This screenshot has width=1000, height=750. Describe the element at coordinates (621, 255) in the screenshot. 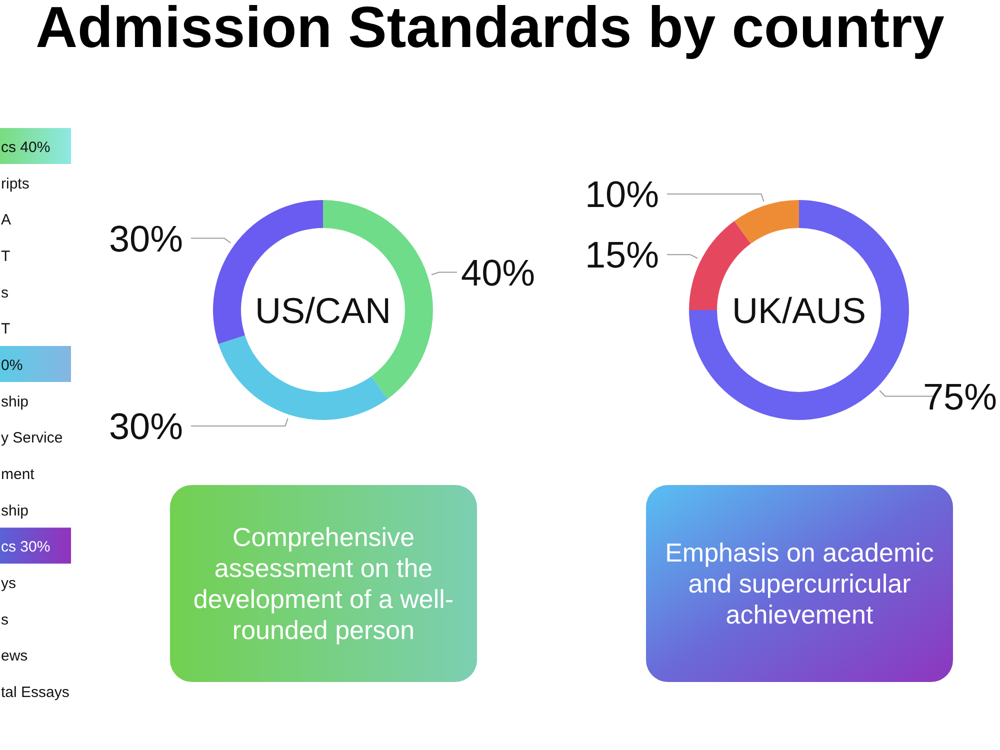

I see `data-label: 15%` at that location.